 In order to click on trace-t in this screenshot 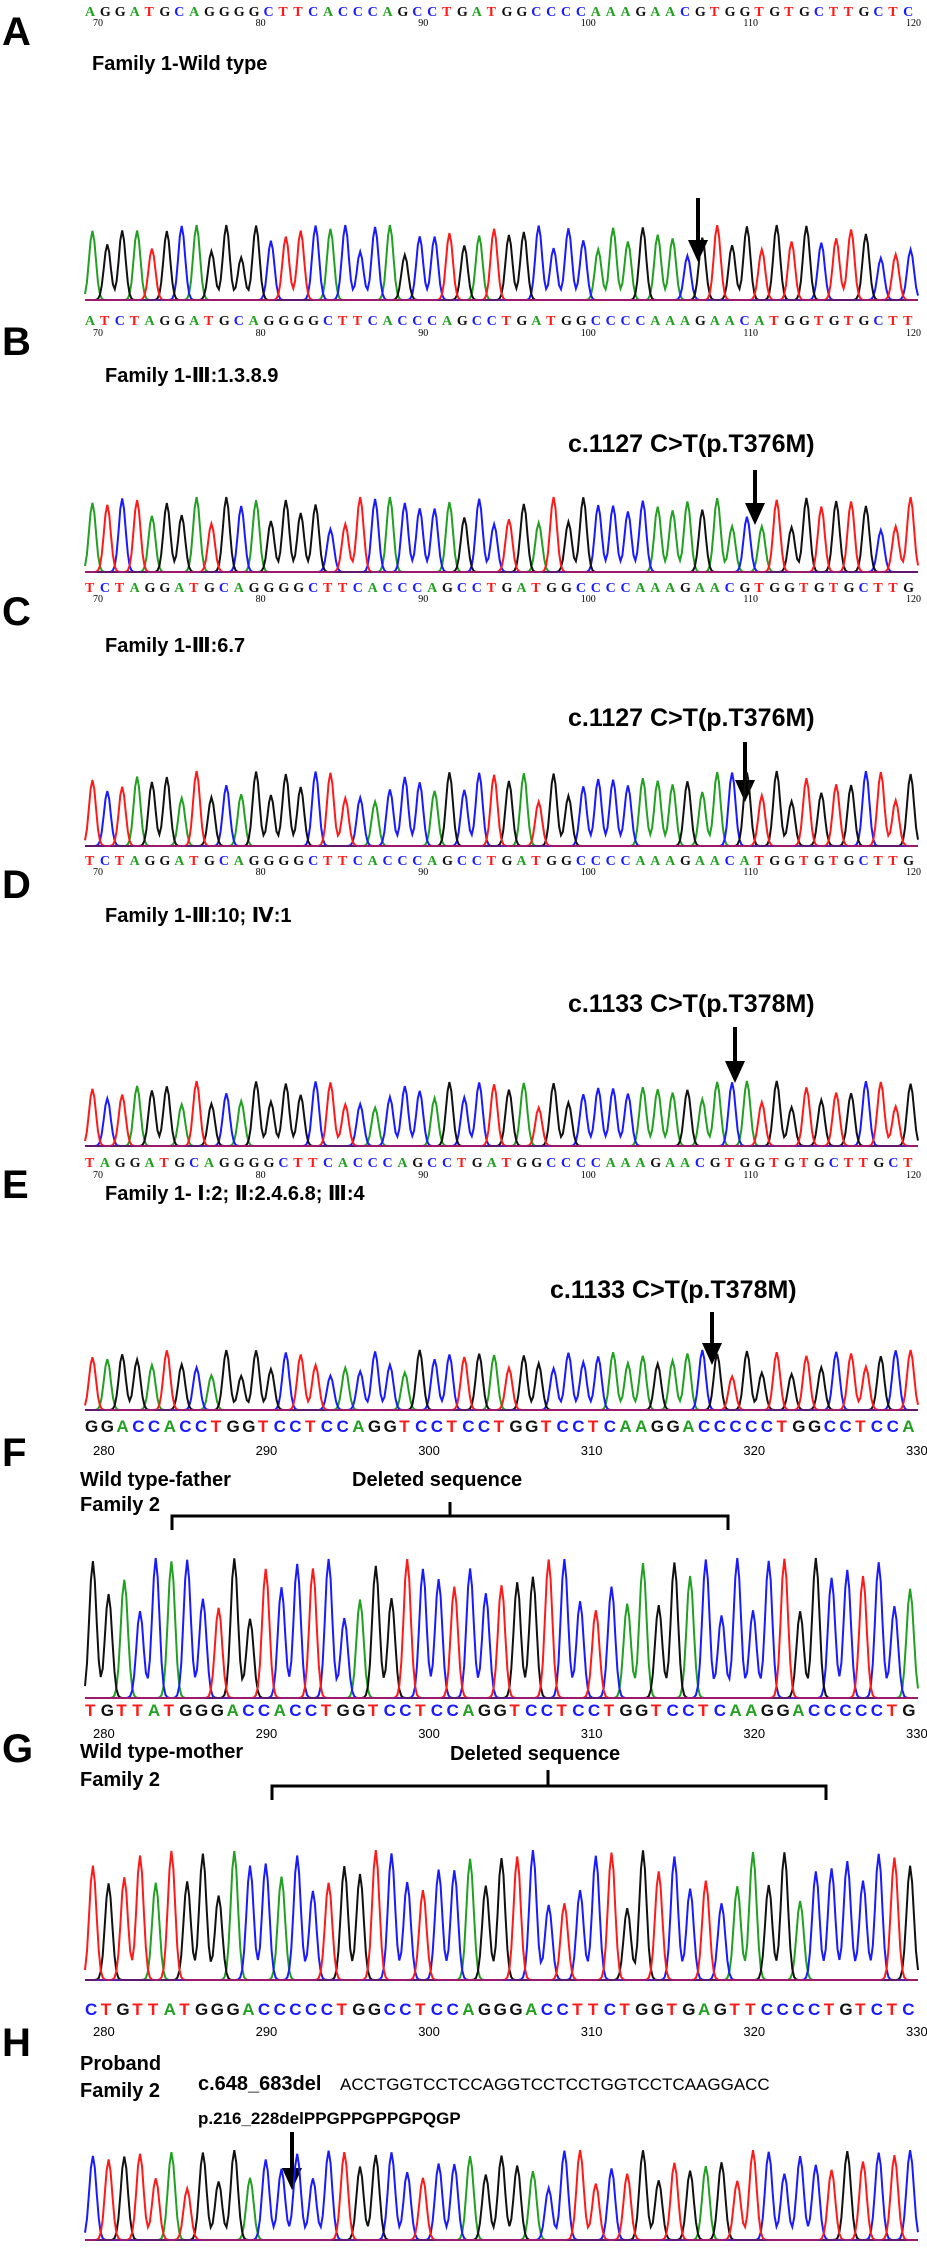, I will do `click(501, 1628)`.